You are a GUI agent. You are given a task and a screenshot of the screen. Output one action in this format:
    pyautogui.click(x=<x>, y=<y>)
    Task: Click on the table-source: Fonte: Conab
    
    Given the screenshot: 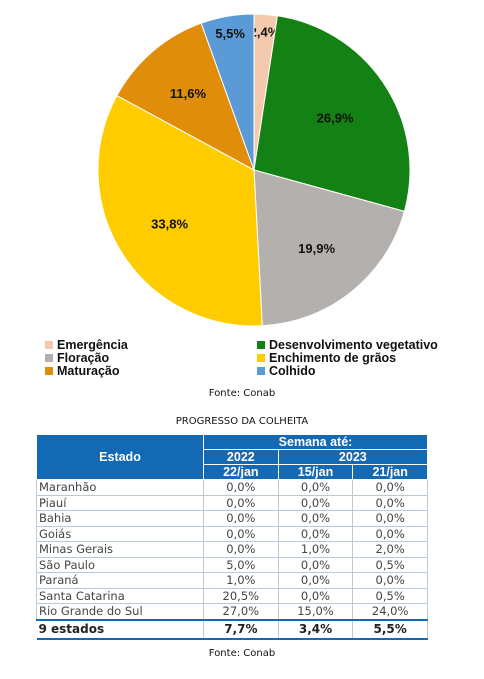 What is the action you would take?
    pyautogui.click(x=242, y=653)
    